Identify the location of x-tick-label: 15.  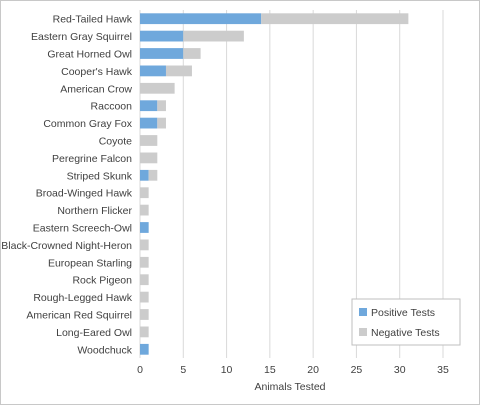
(270, 370).